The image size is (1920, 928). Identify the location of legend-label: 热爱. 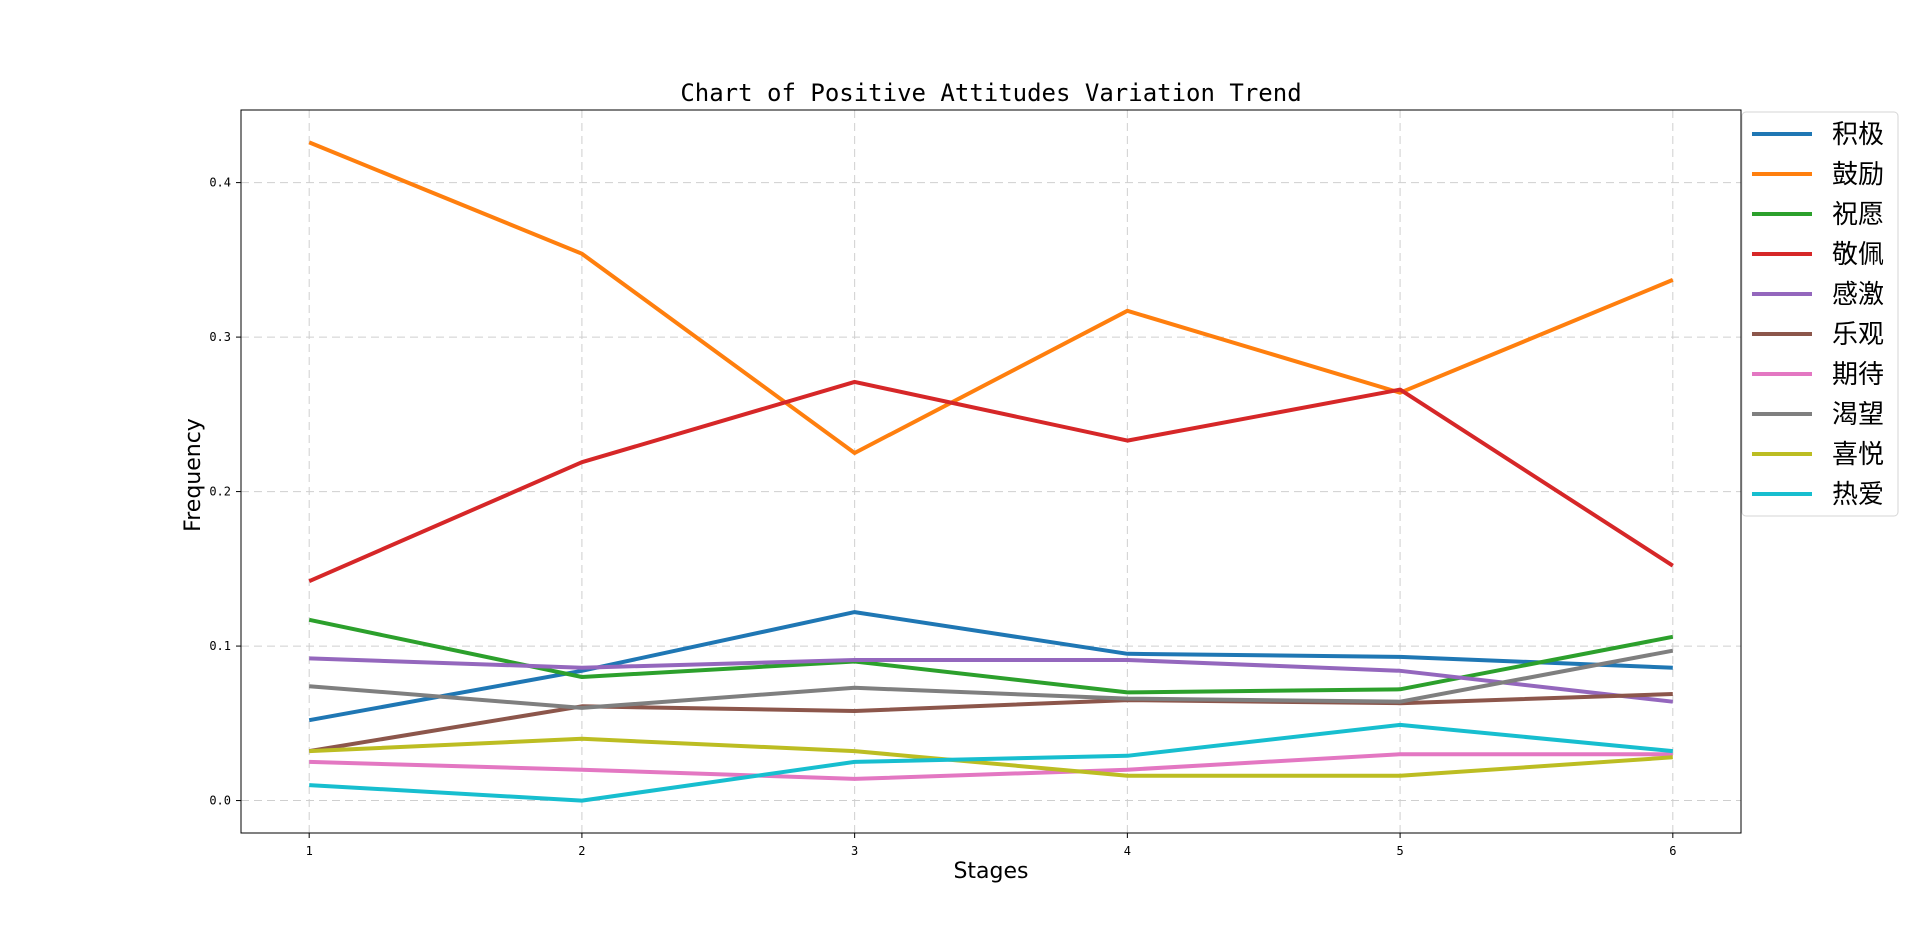
(1858, 495).